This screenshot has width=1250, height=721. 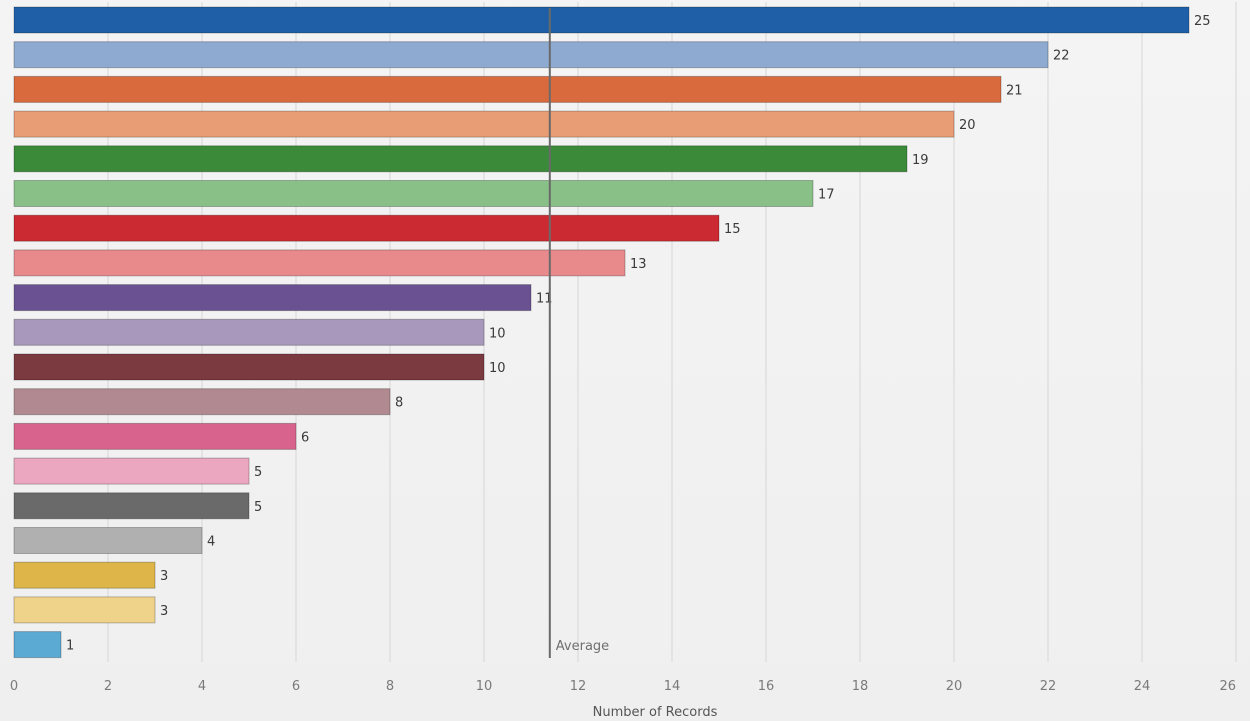 I want to click on x-axis-title: Number of Records, so click(x=655, y=712).